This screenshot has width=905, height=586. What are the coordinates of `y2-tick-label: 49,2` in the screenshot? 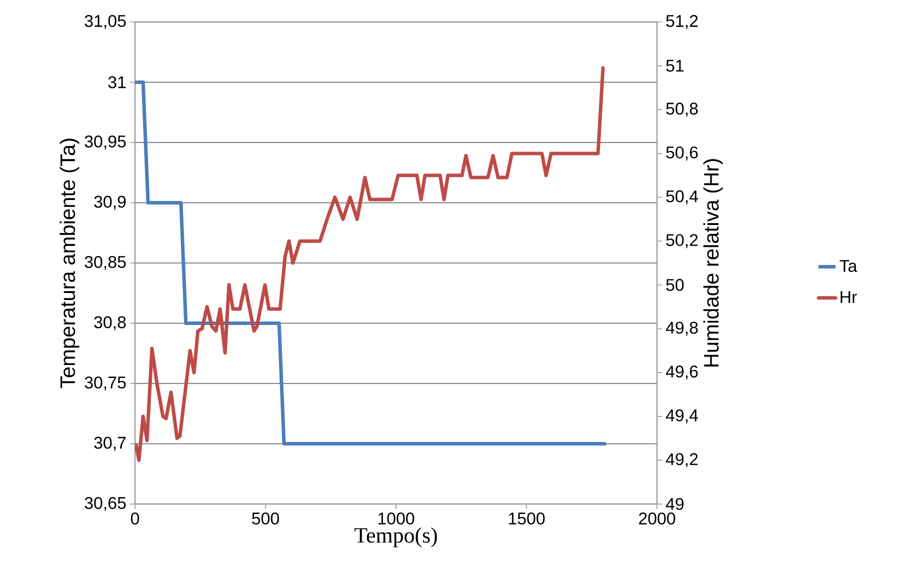 It's located at (682, 460).